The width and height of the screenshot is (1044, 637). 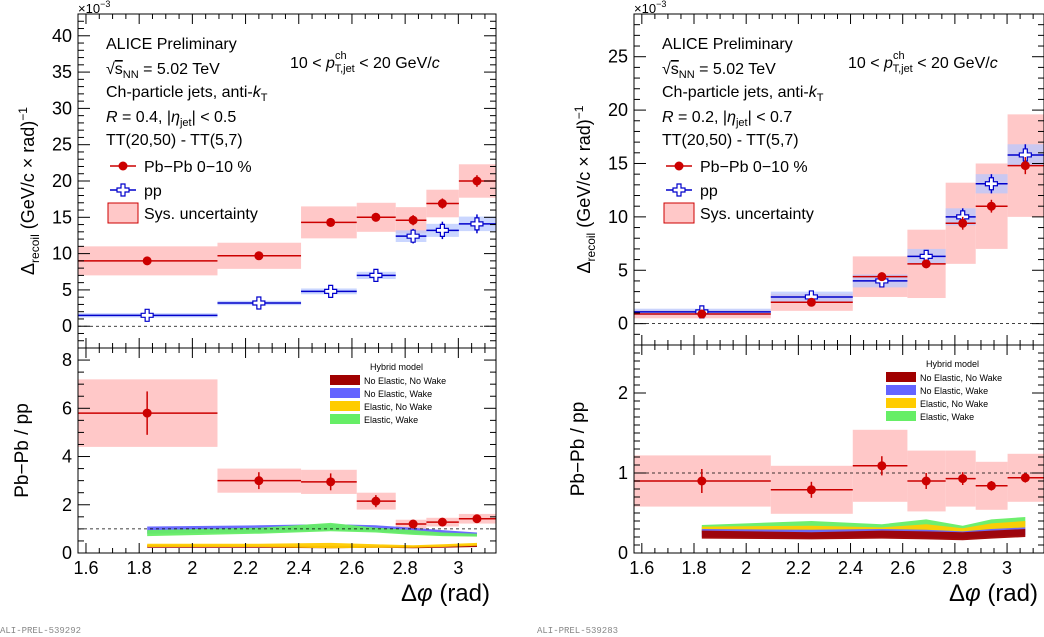 I want to click on y-tick-label: 35, so click(x=62, y=72).